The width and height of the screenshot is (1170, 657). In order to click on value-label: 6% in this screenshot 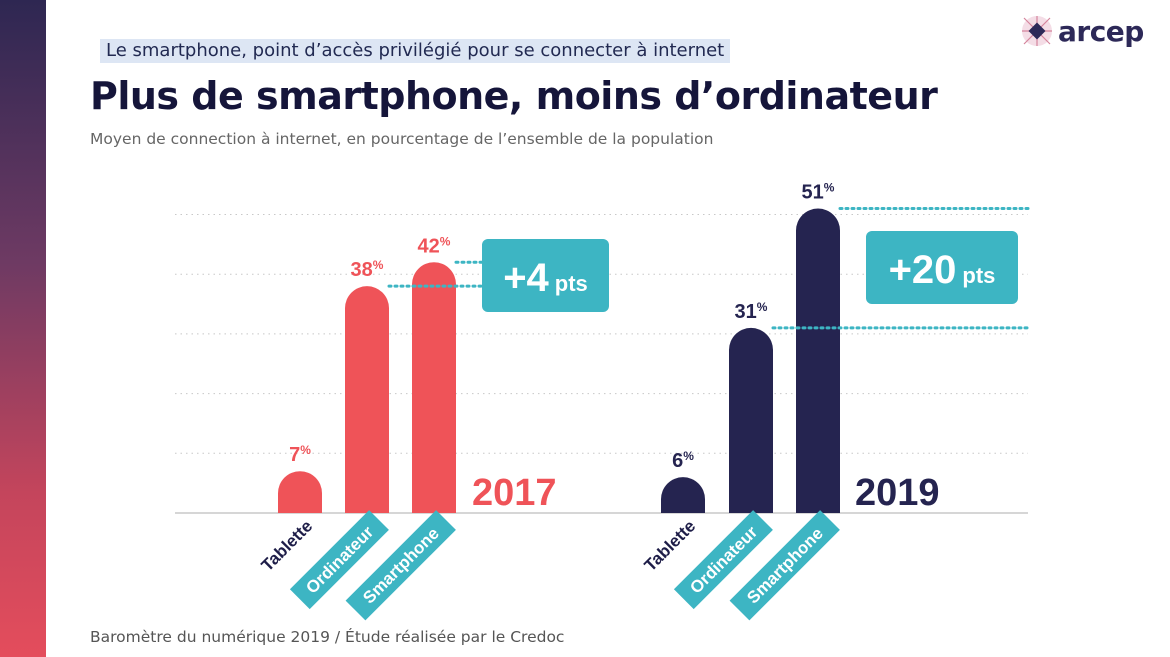, I will do `click(683, 460)`.